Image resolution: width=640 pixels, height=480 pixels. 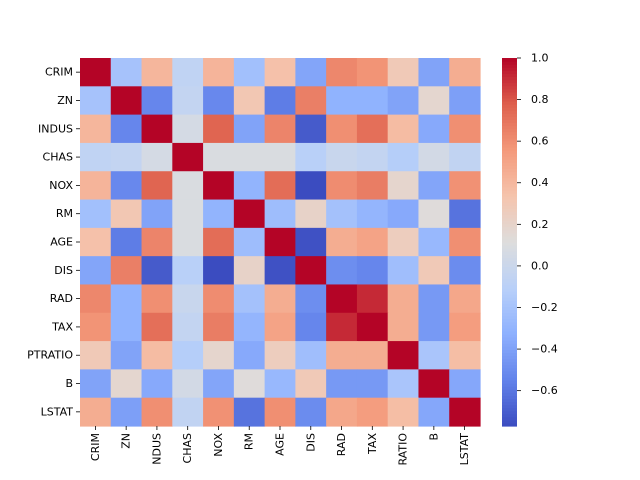 I want to click on heatmap-cell-indus-rm, so click(x=249, y=129).